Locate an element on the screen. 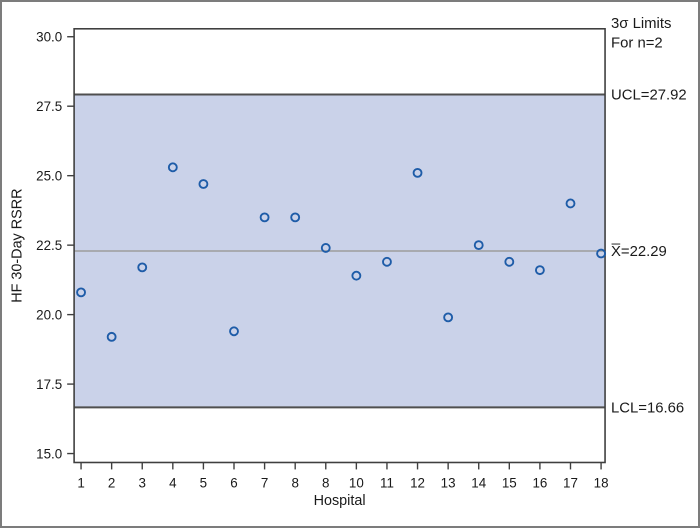 This screenshot has width=700, height=528. x-tick-label: 1 is located at coordinates (80, 482).